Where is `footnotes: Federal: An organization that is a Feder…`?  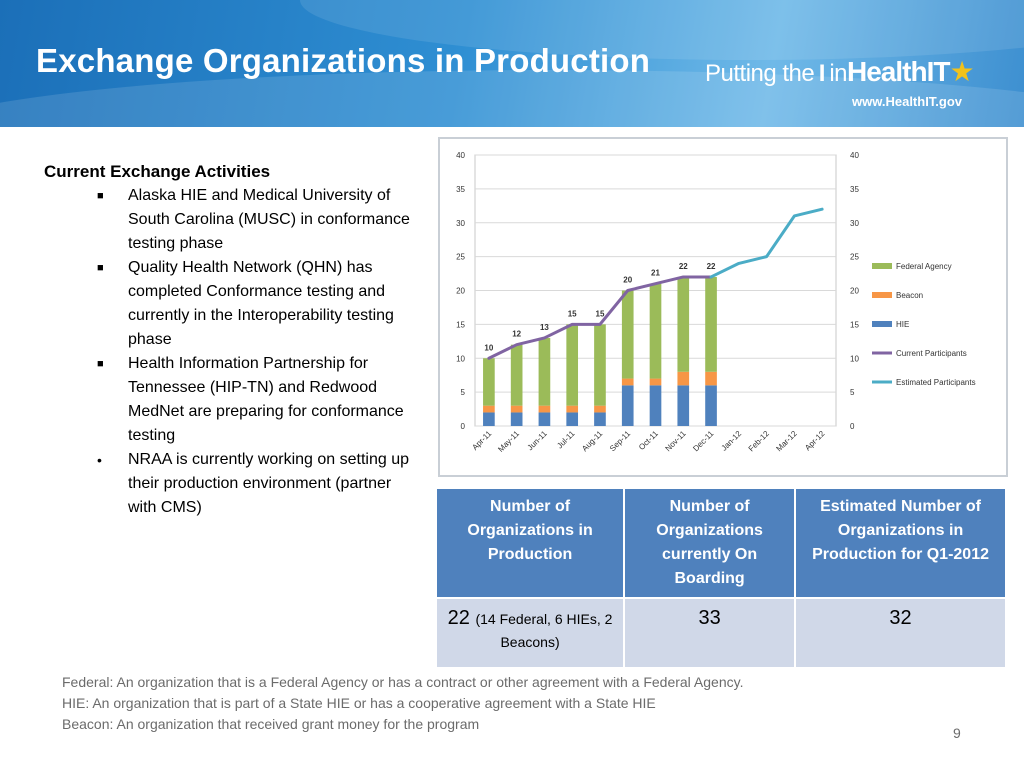
footnotes: Federal: An organization that is a Feder… is located at coordinates (402, 703).